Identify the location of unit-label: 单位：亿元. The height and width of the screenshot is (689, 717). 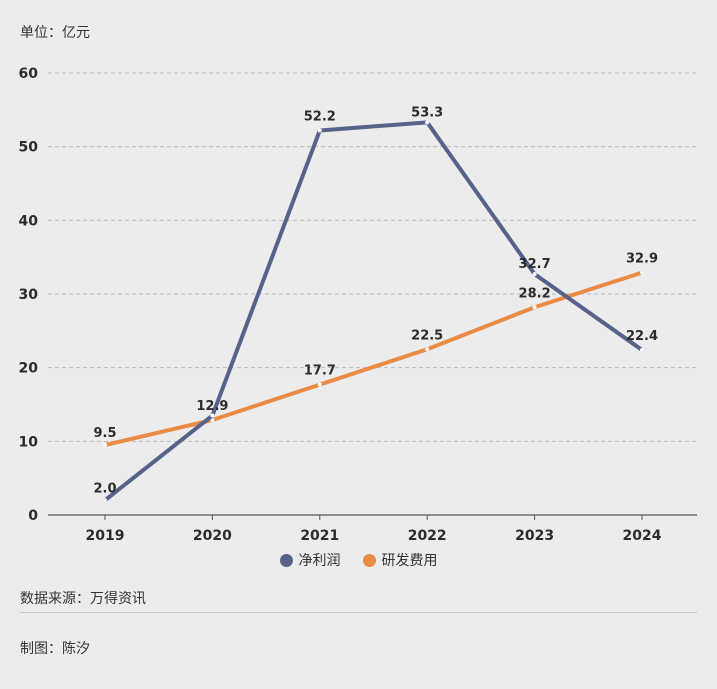
(55, 33).